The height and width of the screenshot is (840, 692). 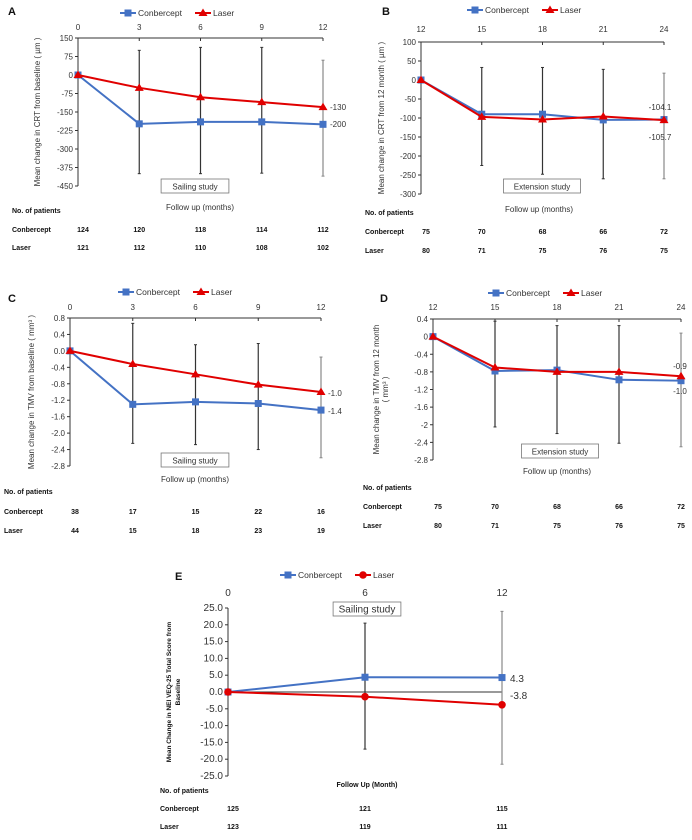 I want to click on x-axis-label: Follow Up (Month), so click(x=366, y=785).